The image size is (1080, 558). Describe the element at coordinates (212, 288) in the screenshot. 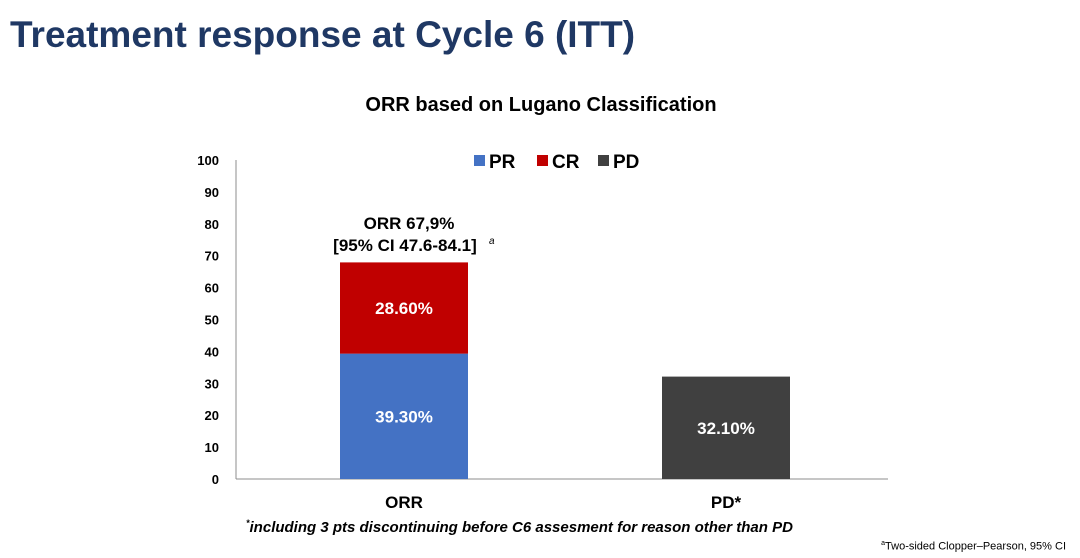

I see `y-tick-label: 60` at that location.